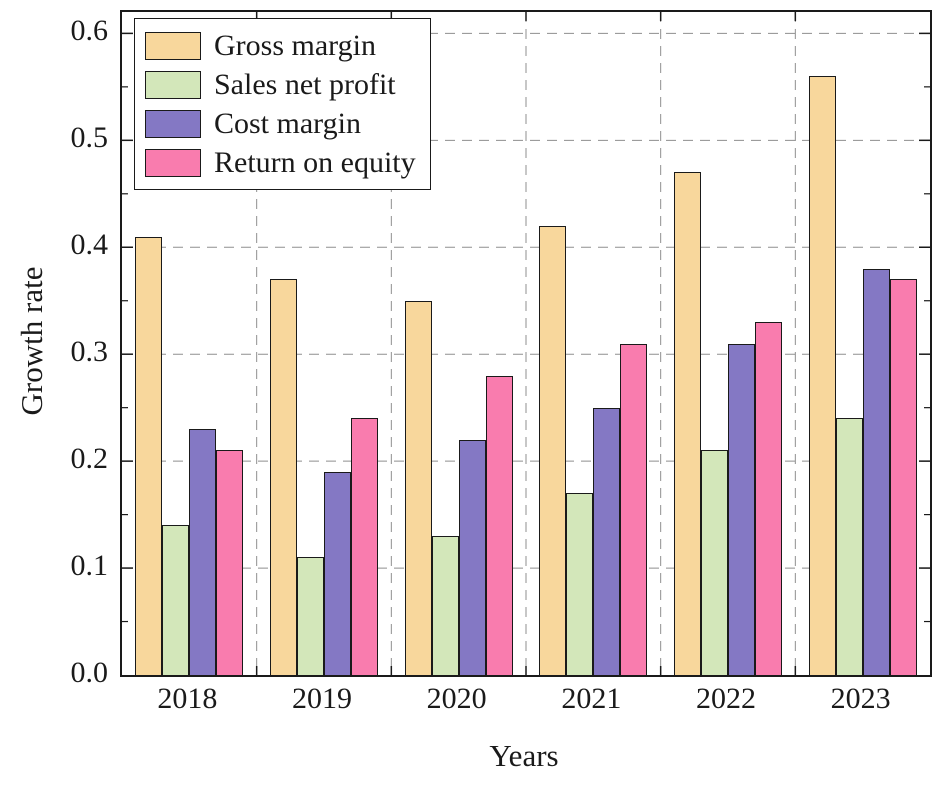 This screenshot has width=946, height=785. Describe the element at coordinates (337, 573) in the screenshot. I see `bar-2019-cost-margin` at that location.